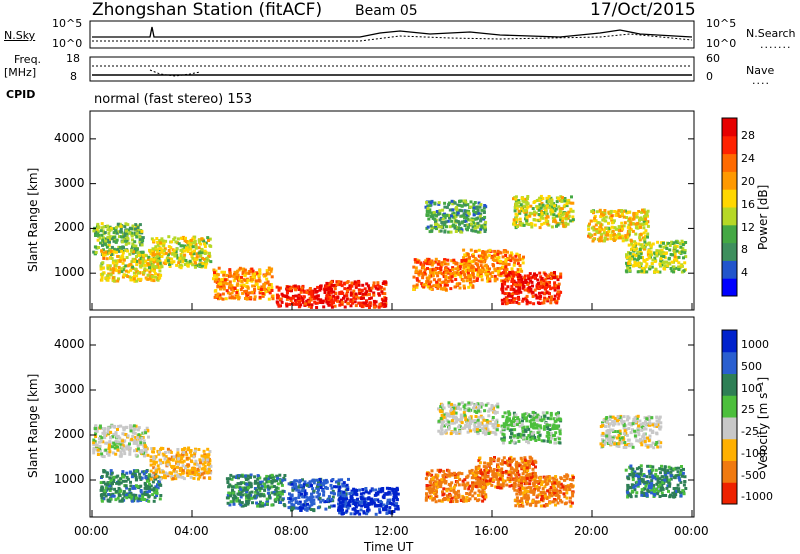  What do you see at coordinates (175, 73) in the screenshot?
I see `freq-dip` at bounding box center [175, 73].